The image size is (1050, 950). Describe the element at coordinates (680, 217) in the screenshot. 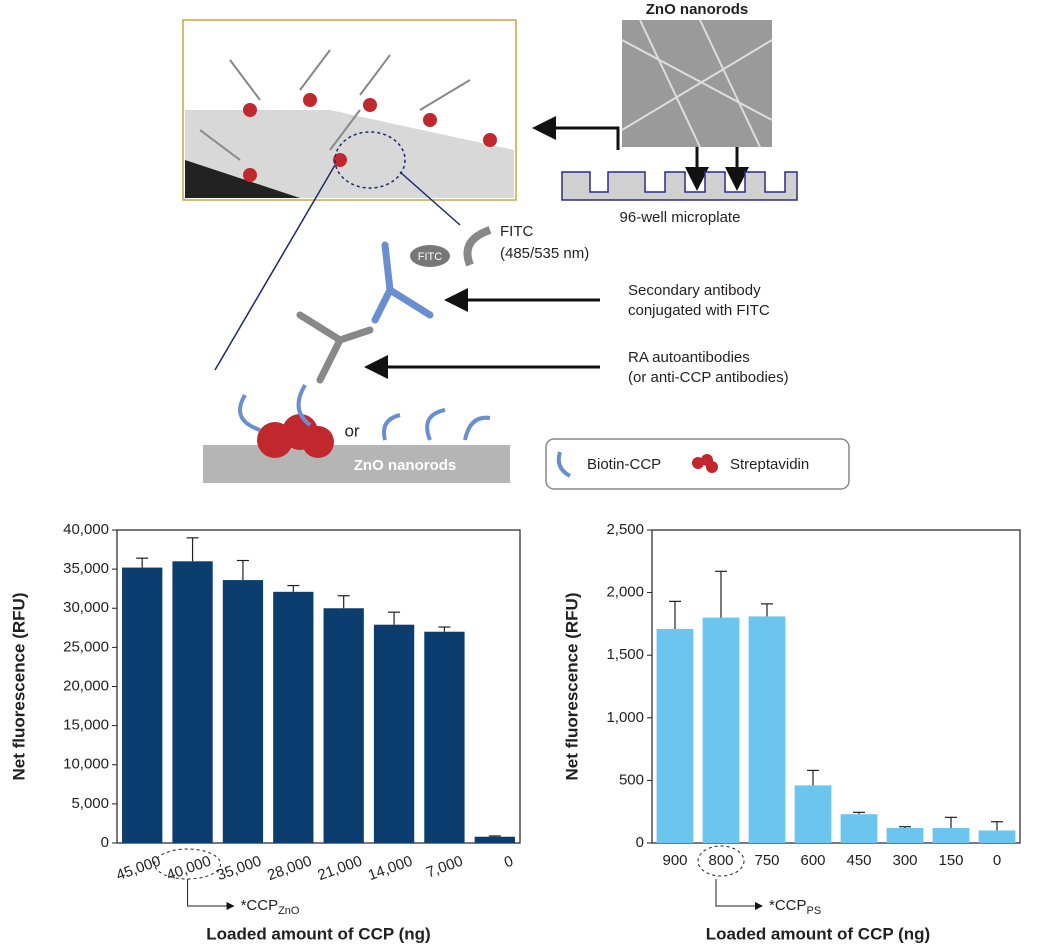

I see `microplate-label: 96-well microplate` at that location.